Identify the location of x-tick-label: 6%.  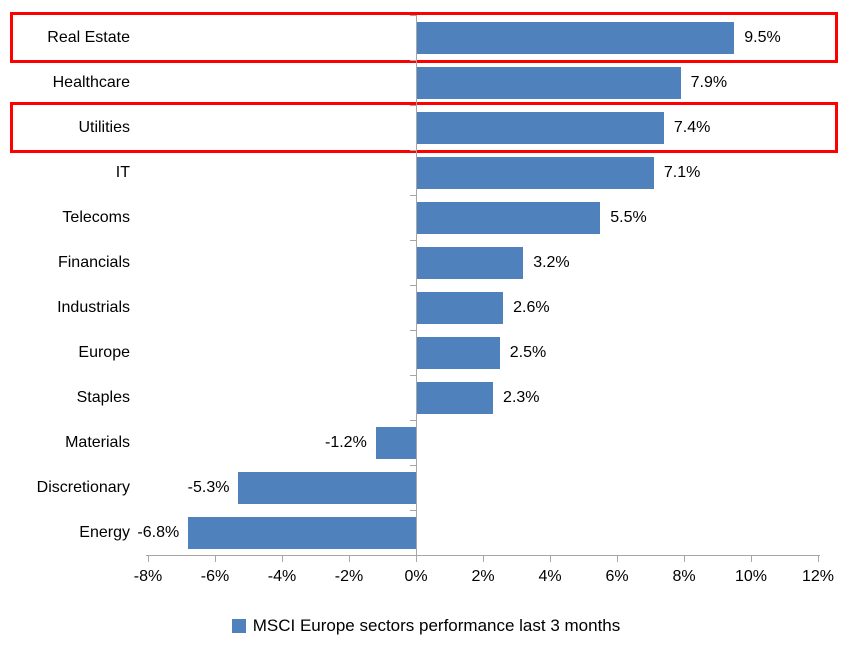
(617, 576).